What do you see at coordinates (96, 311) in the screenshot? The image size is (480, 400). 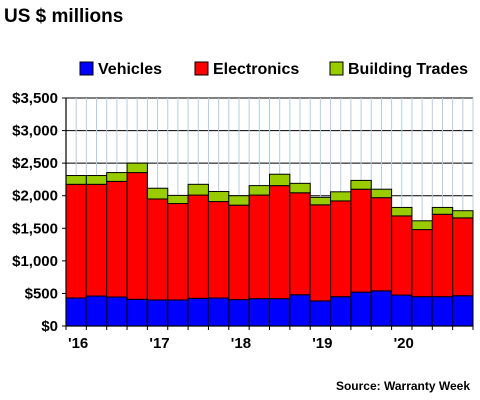 I see `bar-vehicles-16q2` at bounding box center [96, 311].